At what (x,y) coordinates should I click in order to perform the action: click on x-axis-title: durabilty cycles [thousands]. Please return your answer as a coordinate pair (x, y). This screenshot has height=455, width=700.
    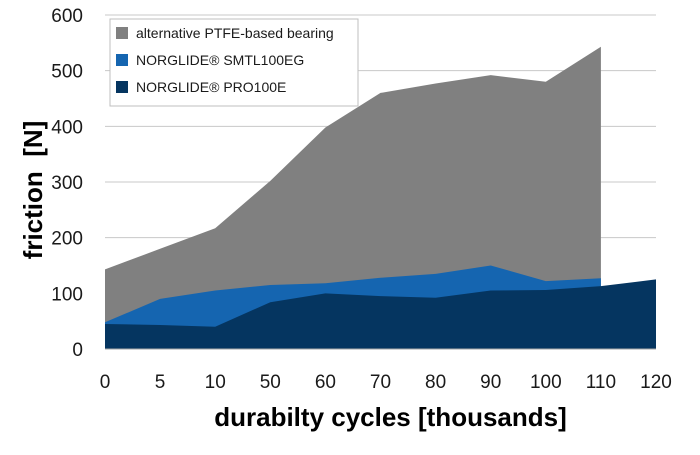
    Looking at the image, I should click on (390, 417).